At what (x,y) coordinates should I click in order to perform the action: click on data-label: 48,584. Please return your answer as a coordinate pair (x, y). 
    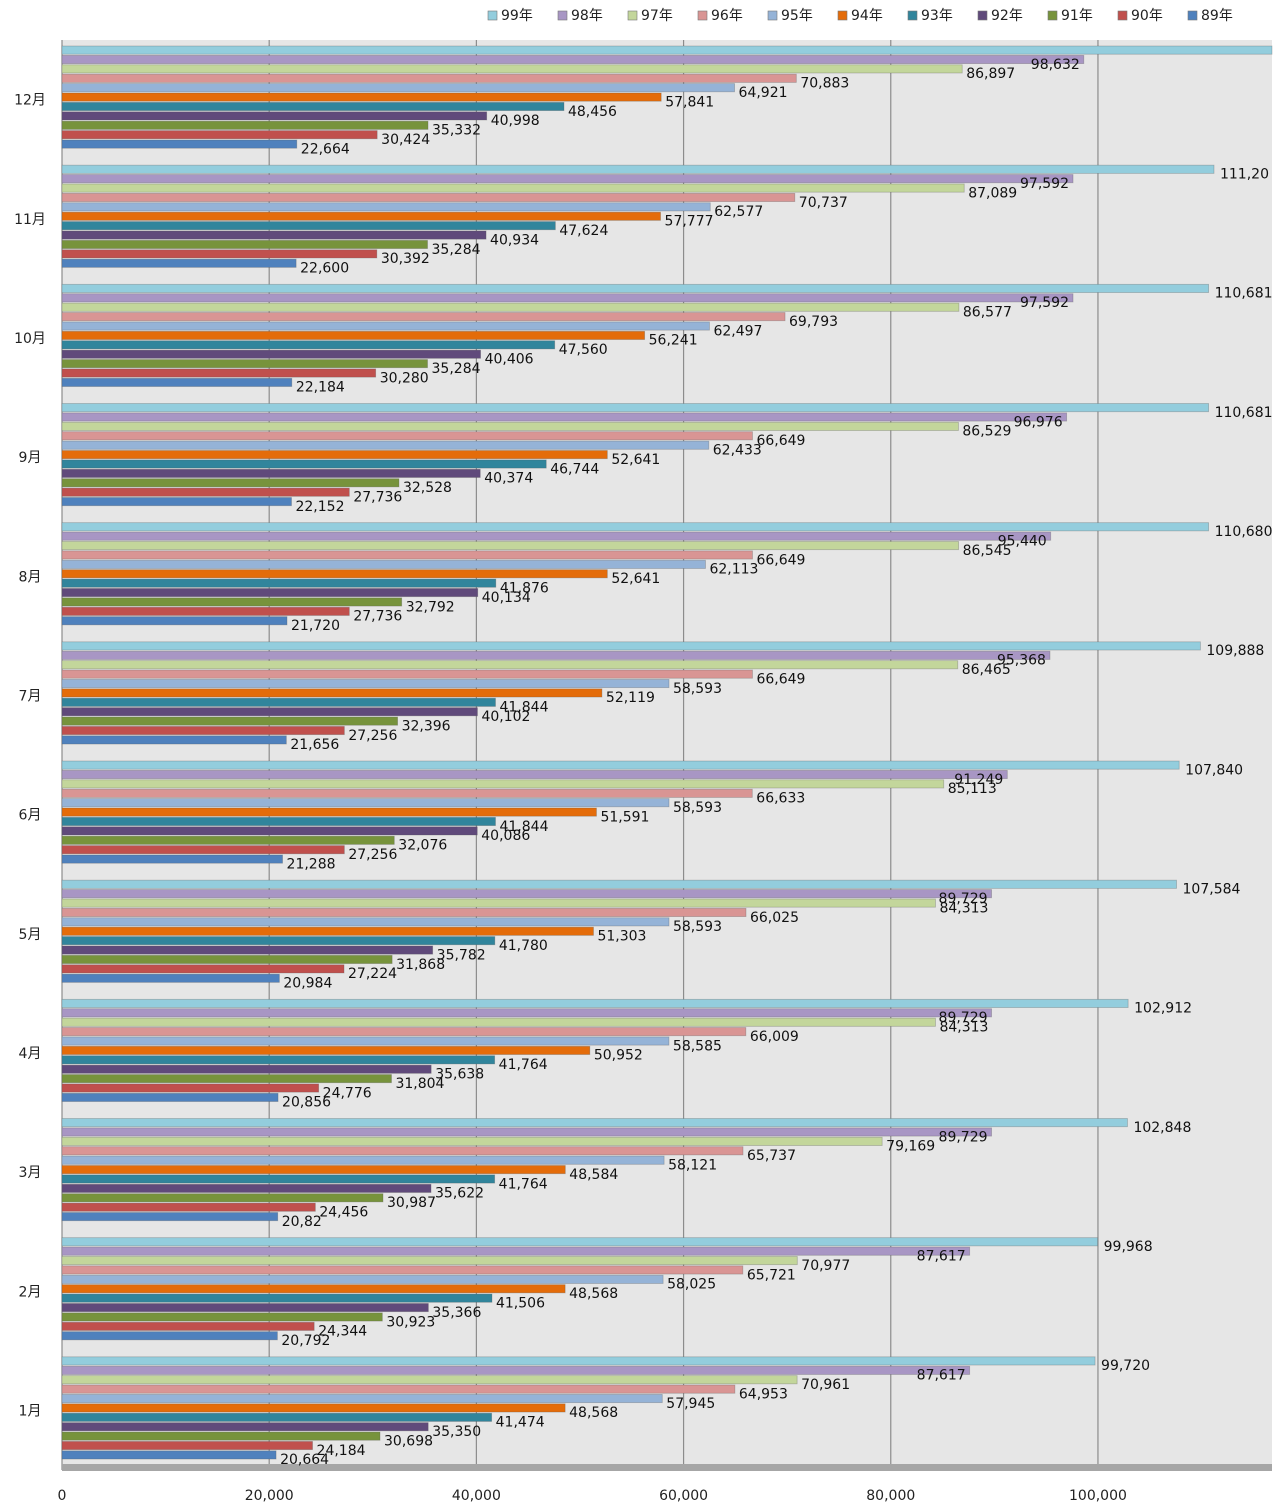
    Looking at the image, I should click on (593, 1175).